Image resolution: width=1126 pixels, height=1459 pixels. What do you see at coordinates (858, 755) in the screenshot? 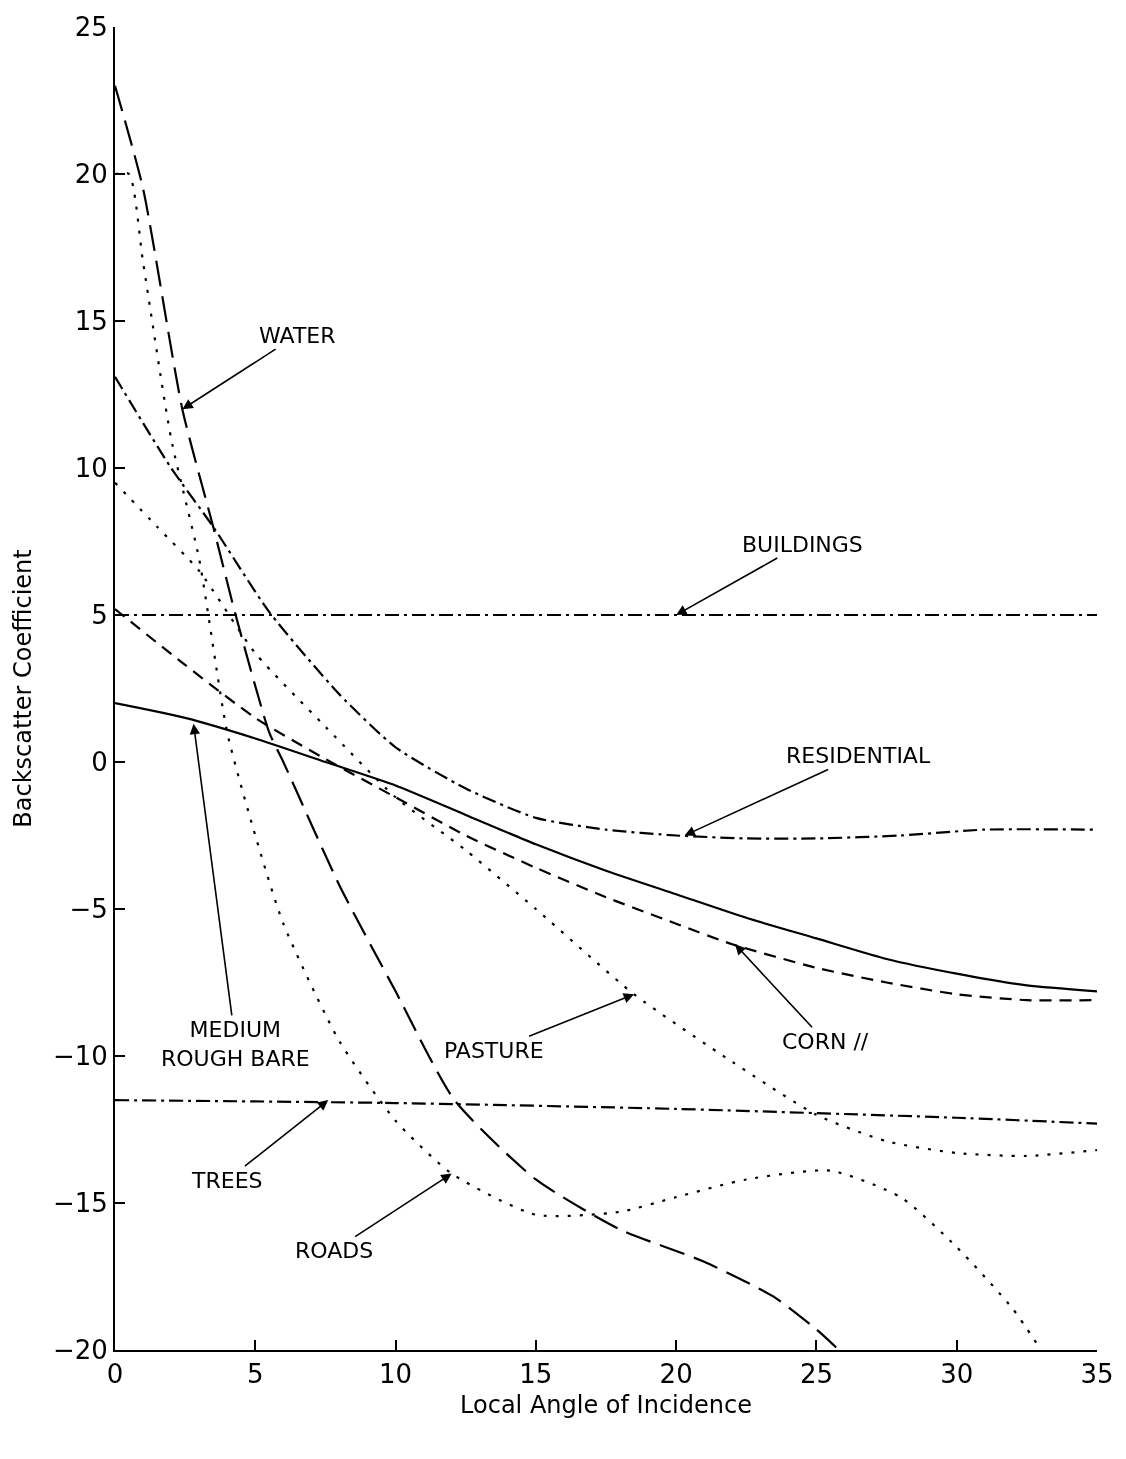
I see `annotation: RESIDENTIAL` at bounding box center [858, 755].